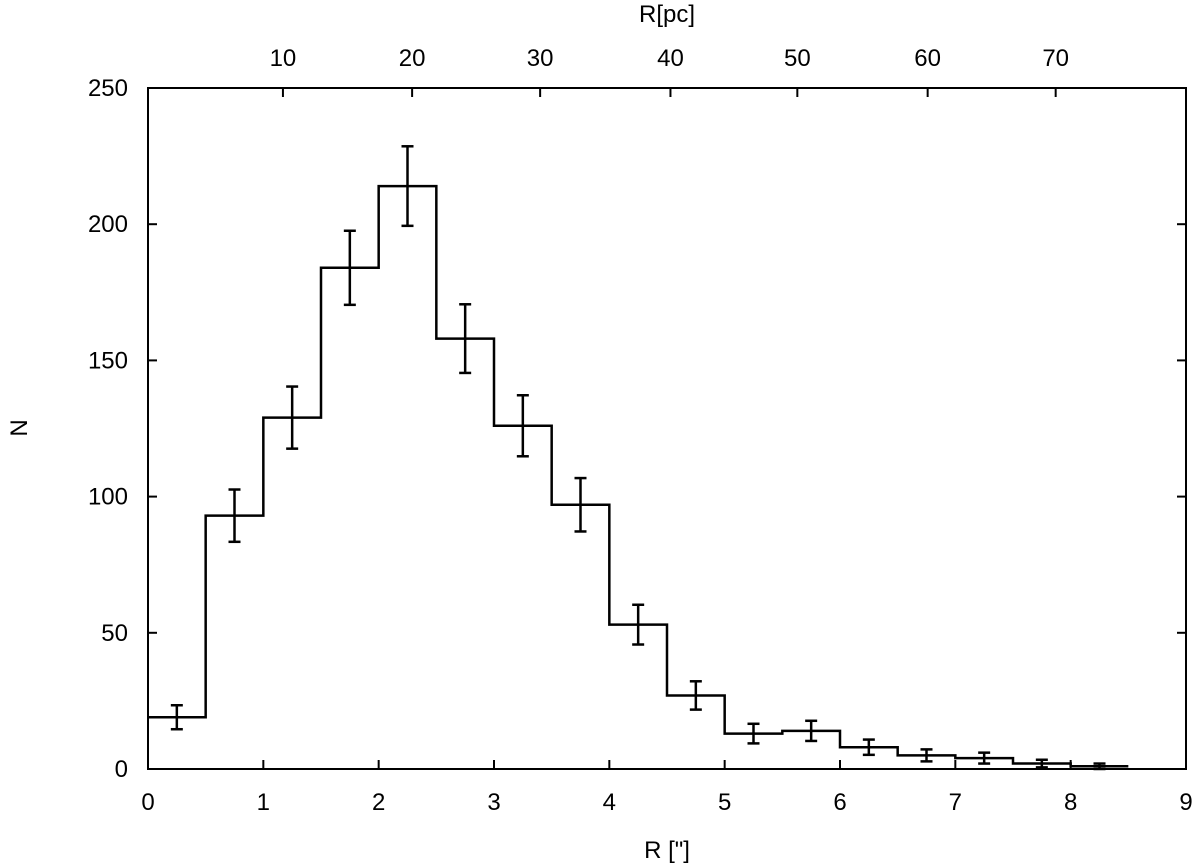 This screenshot has width=1200, height=867. I want to click on x-tick-label: 2, so click(378, 802).